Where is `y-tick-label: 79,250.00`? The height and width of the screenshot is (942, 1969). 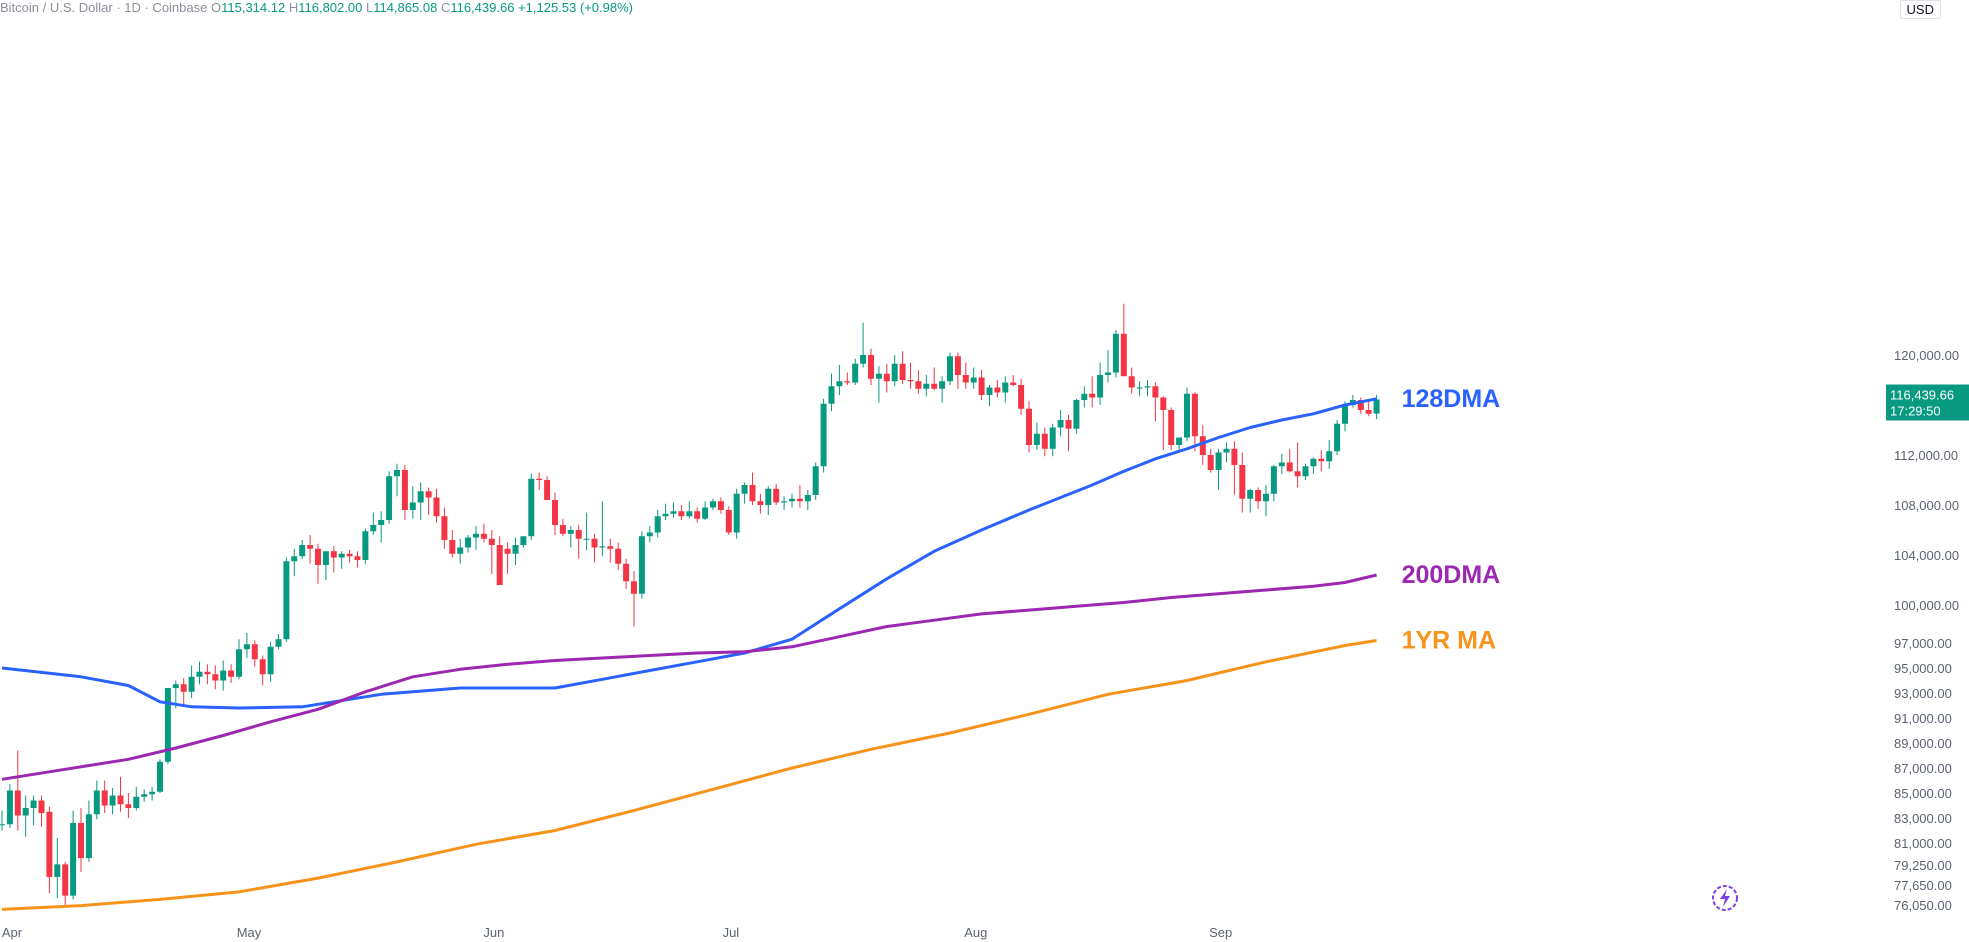
y-tick-label: 79,250.00 is located at coordinates (1923, 865).